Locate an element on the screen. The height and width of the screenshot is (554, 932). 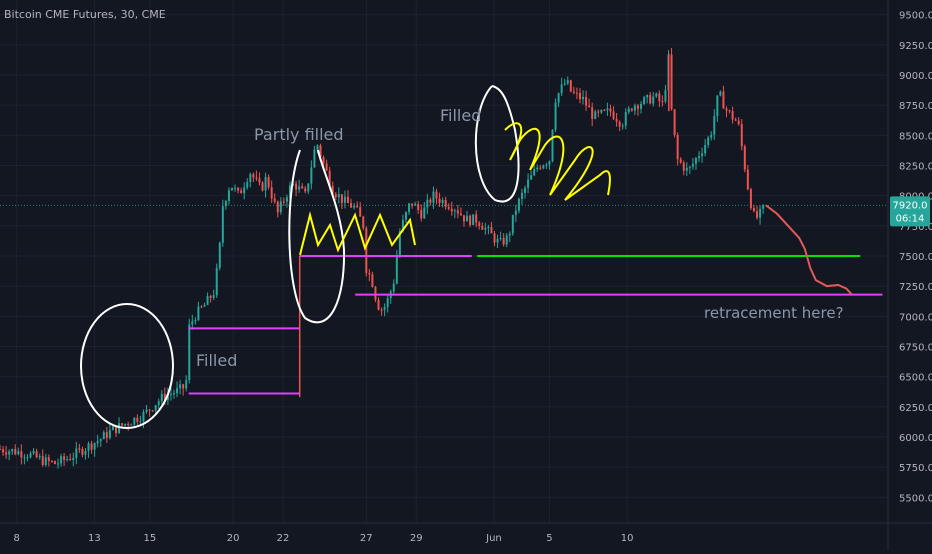
y-tick-label: 6500.0 is located at coordinates (915, 378).